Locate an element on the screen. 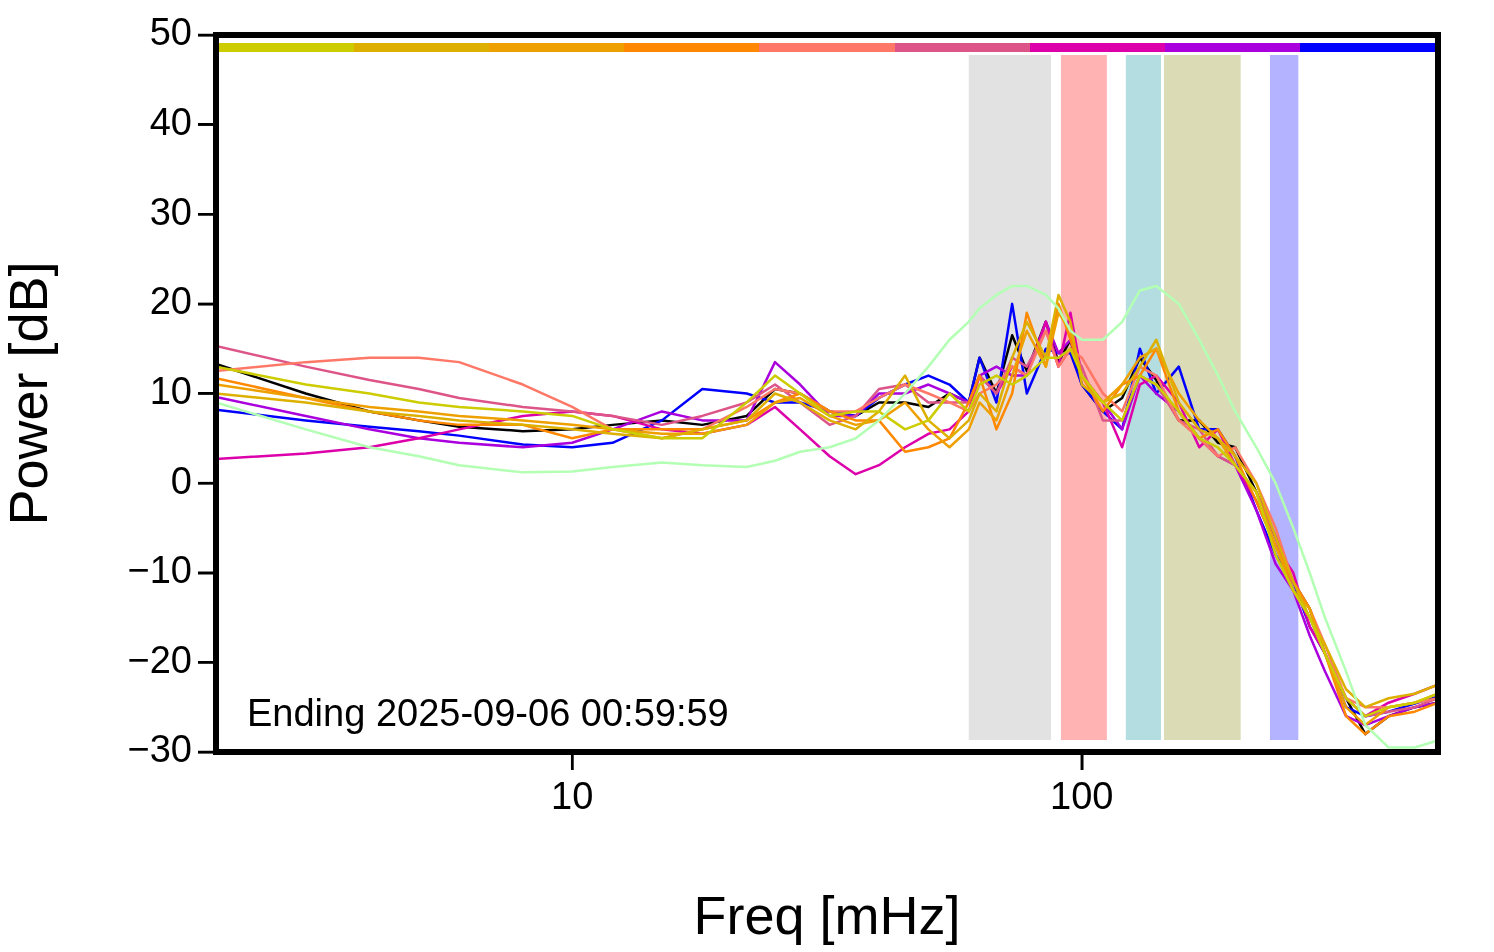  y-tick-label: 30 is located at coordinates (170, 211).